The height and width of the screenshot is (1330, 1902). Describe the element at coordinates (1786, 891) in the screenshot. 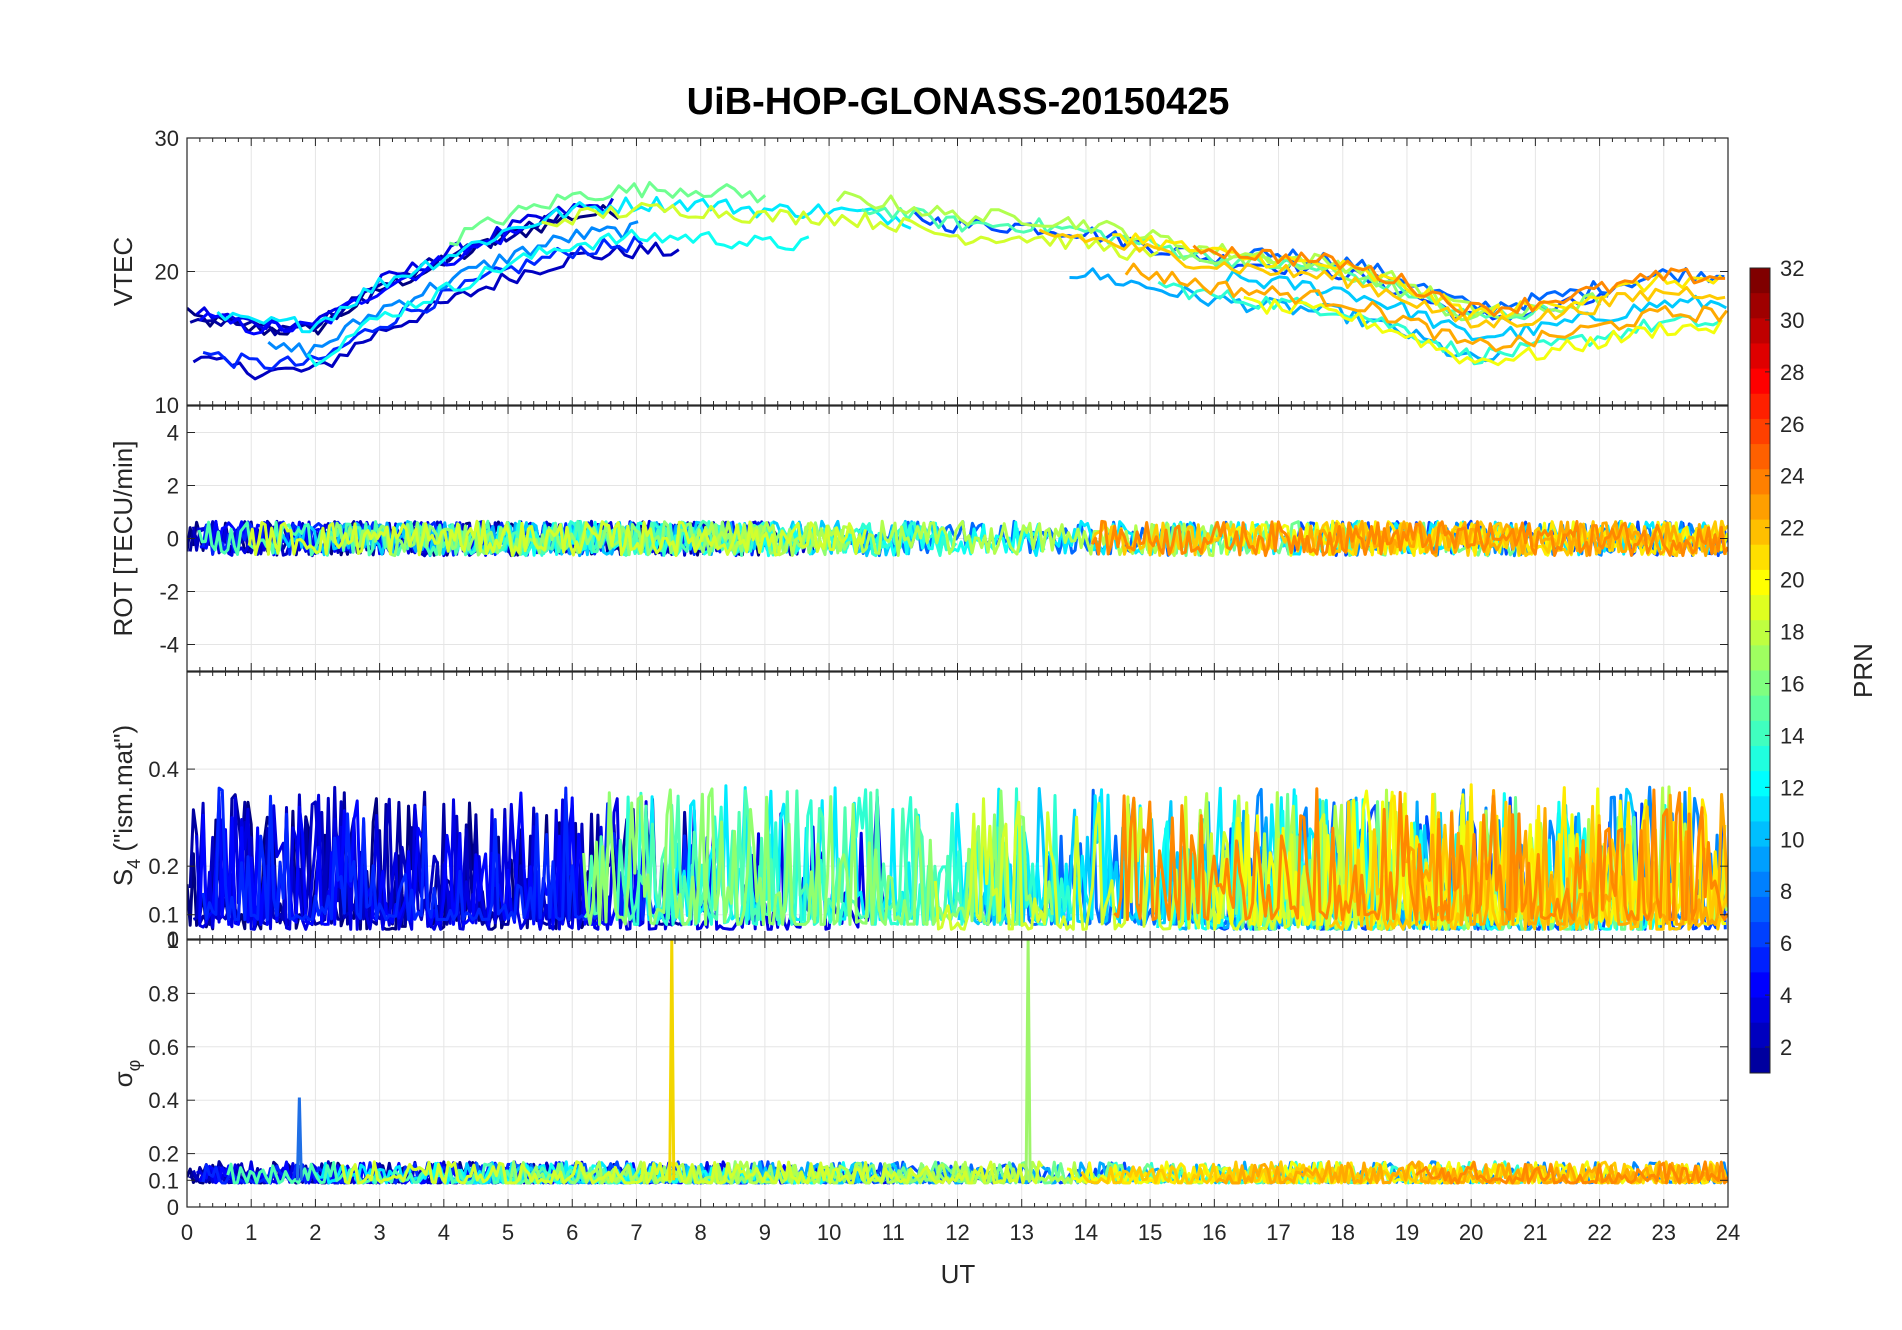

I see `colorbar-tick-label: 8` at that location.